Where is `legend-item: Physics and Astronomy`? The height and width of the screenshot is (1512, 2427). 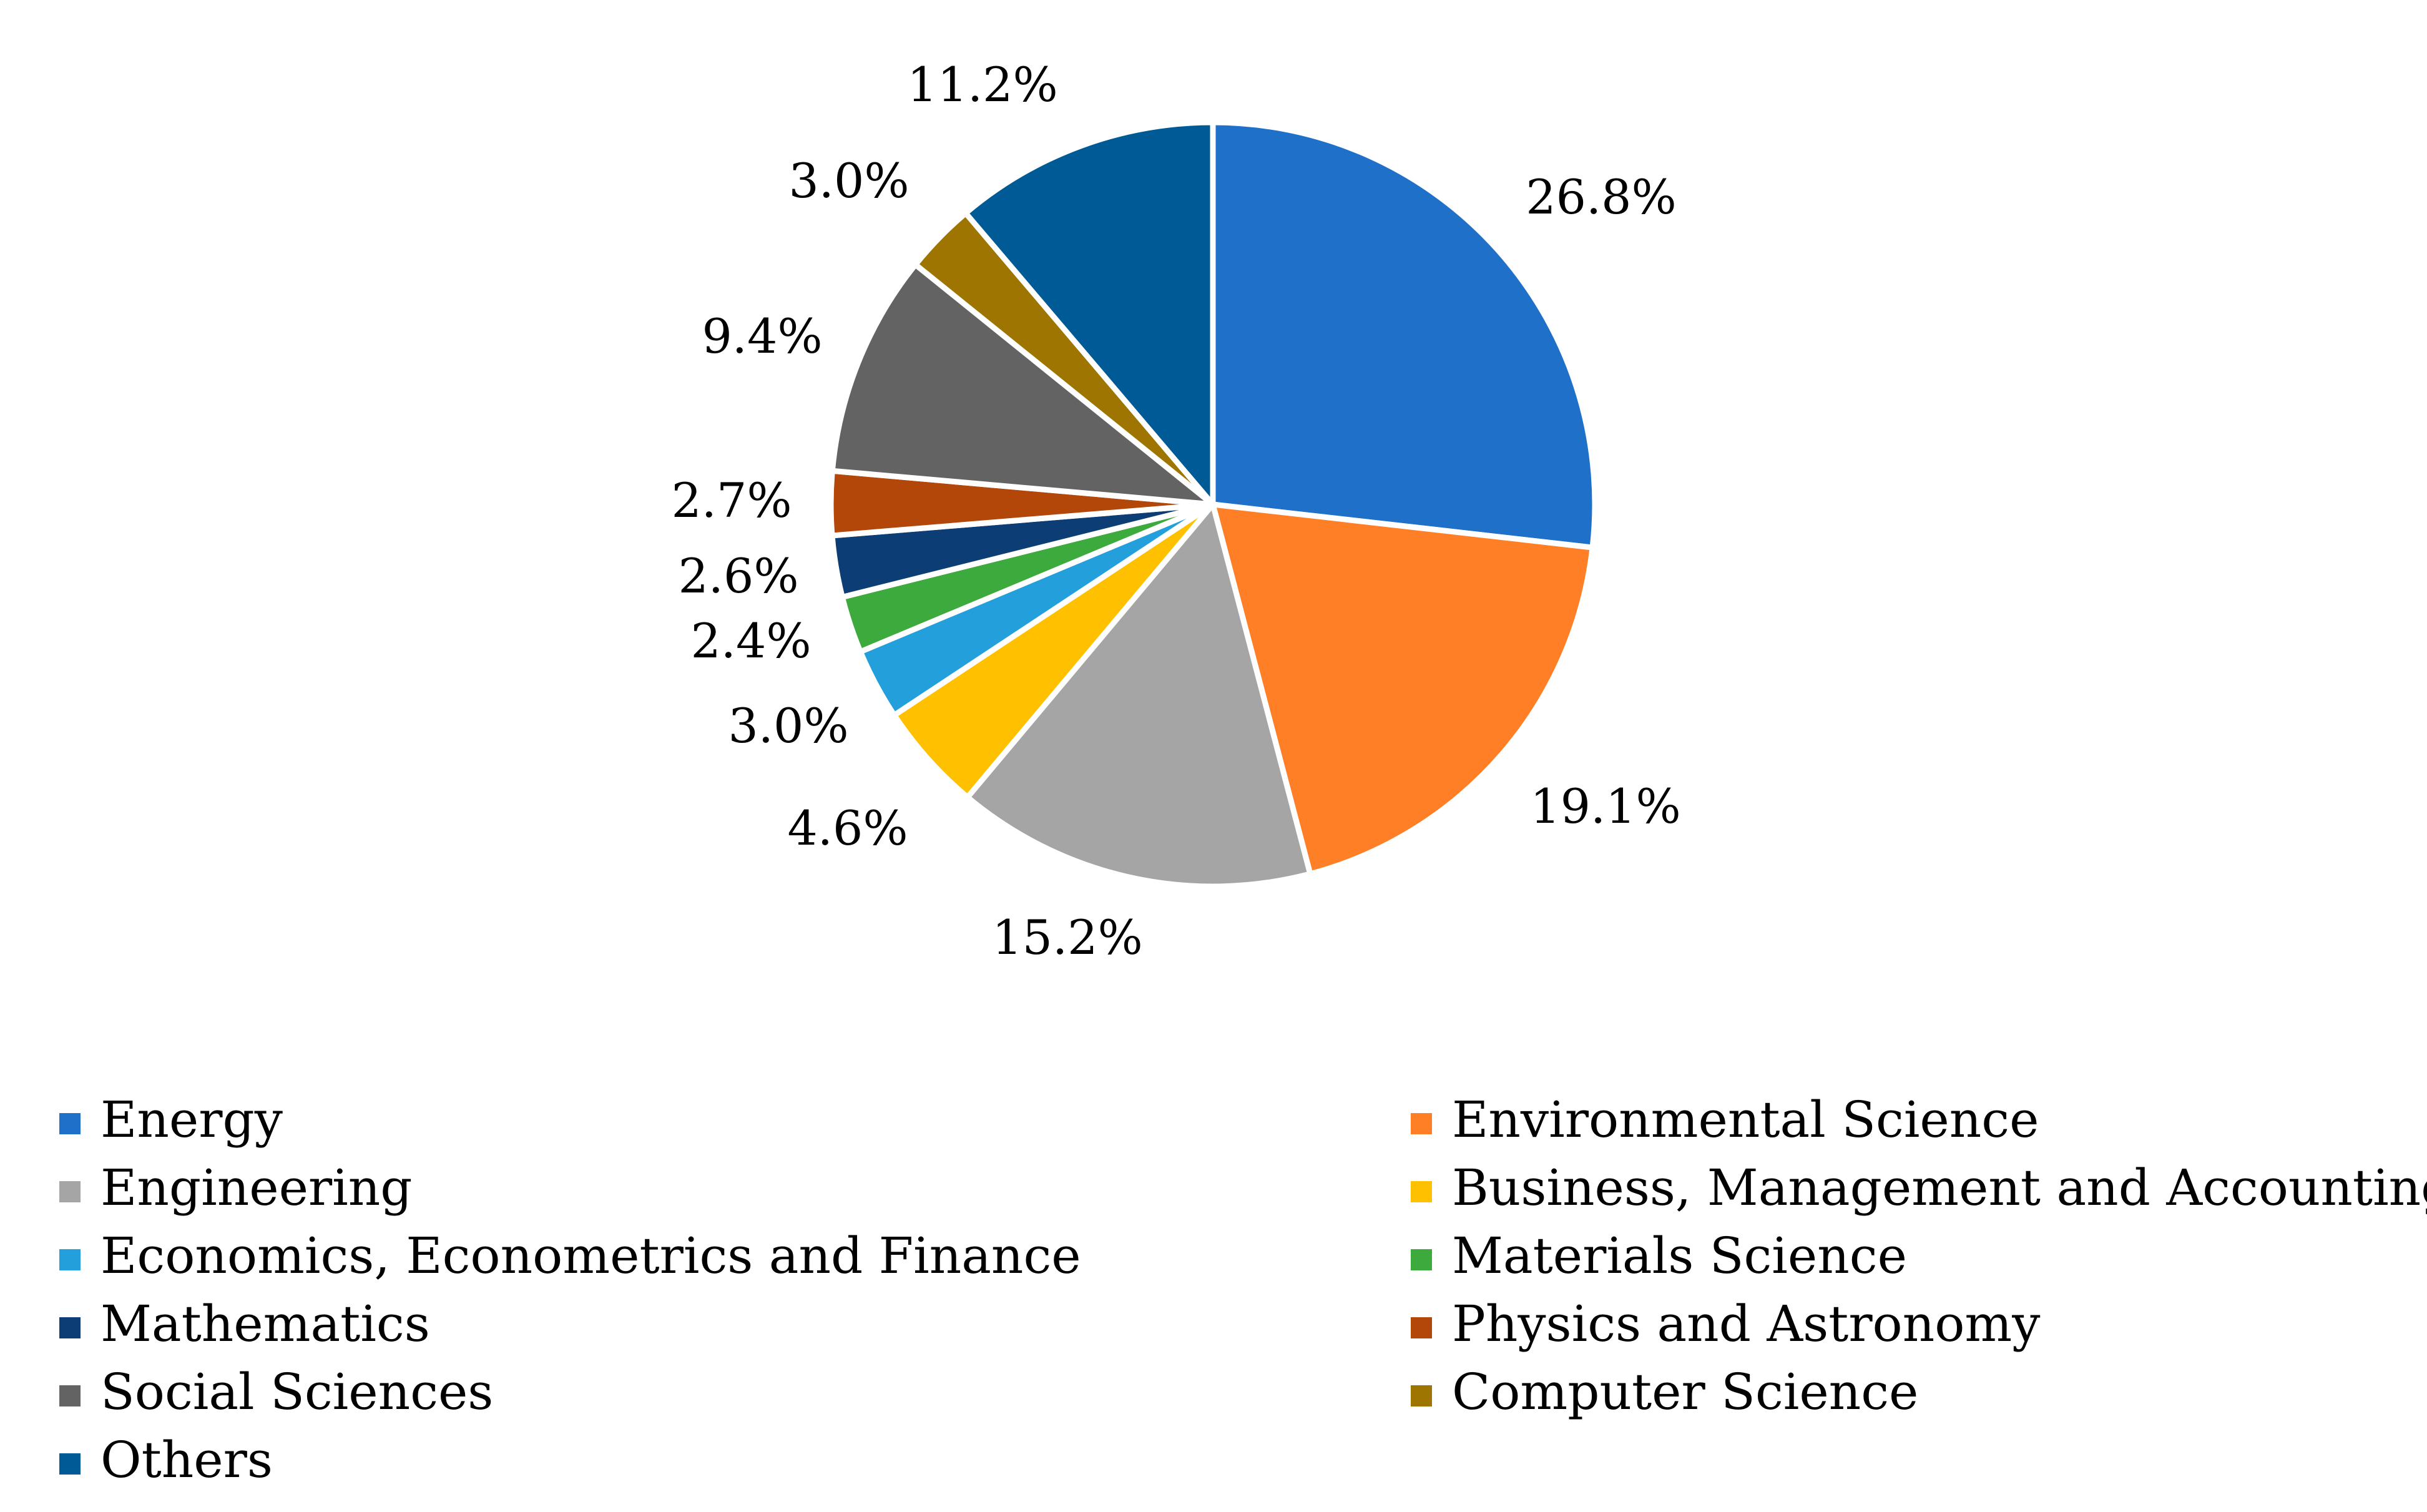 legend-item: Physics and Astronomy is located at coordinates (1726, 1324).